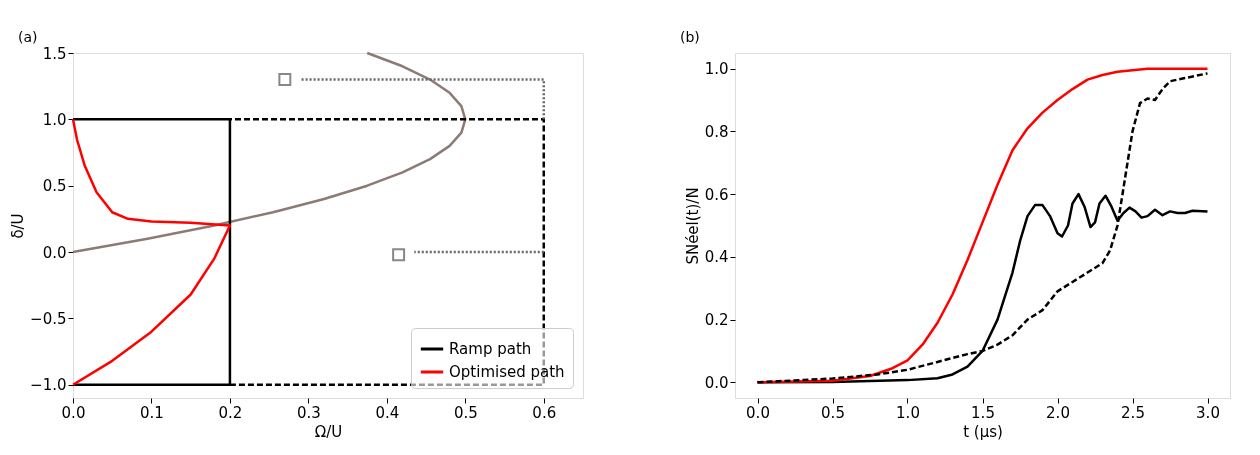 The width and height of the screenshot is (1260, 455). I want to click on y-tick-label: 0.2, so click(716, 320).